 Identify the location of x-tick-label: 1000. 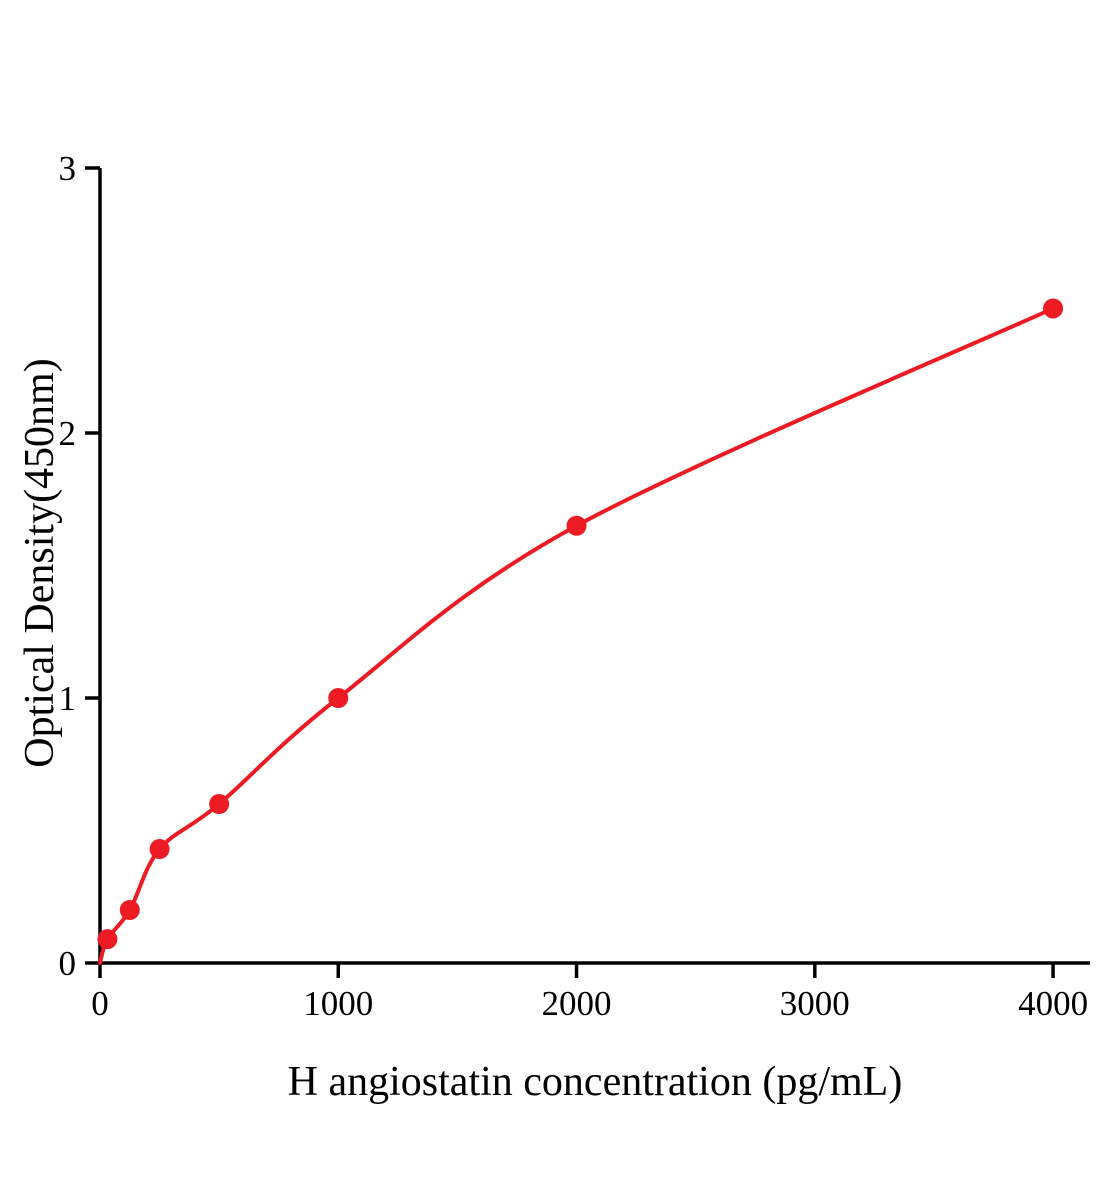
(338, 1003).